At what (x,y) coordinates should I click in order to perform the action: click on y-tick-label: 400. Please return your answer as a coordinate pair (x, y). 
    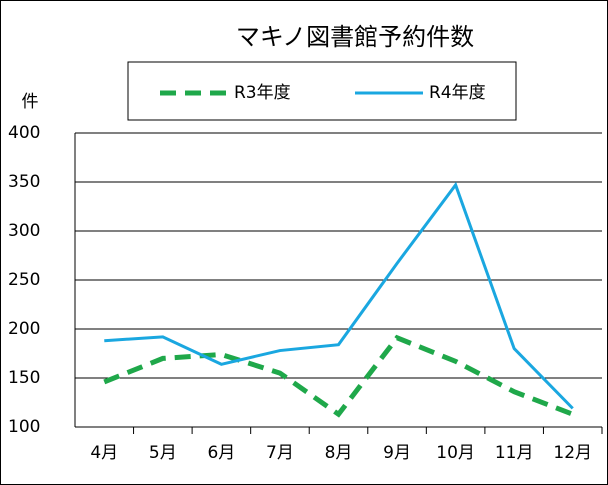
    Looking at the image, I should click on (24, 133).